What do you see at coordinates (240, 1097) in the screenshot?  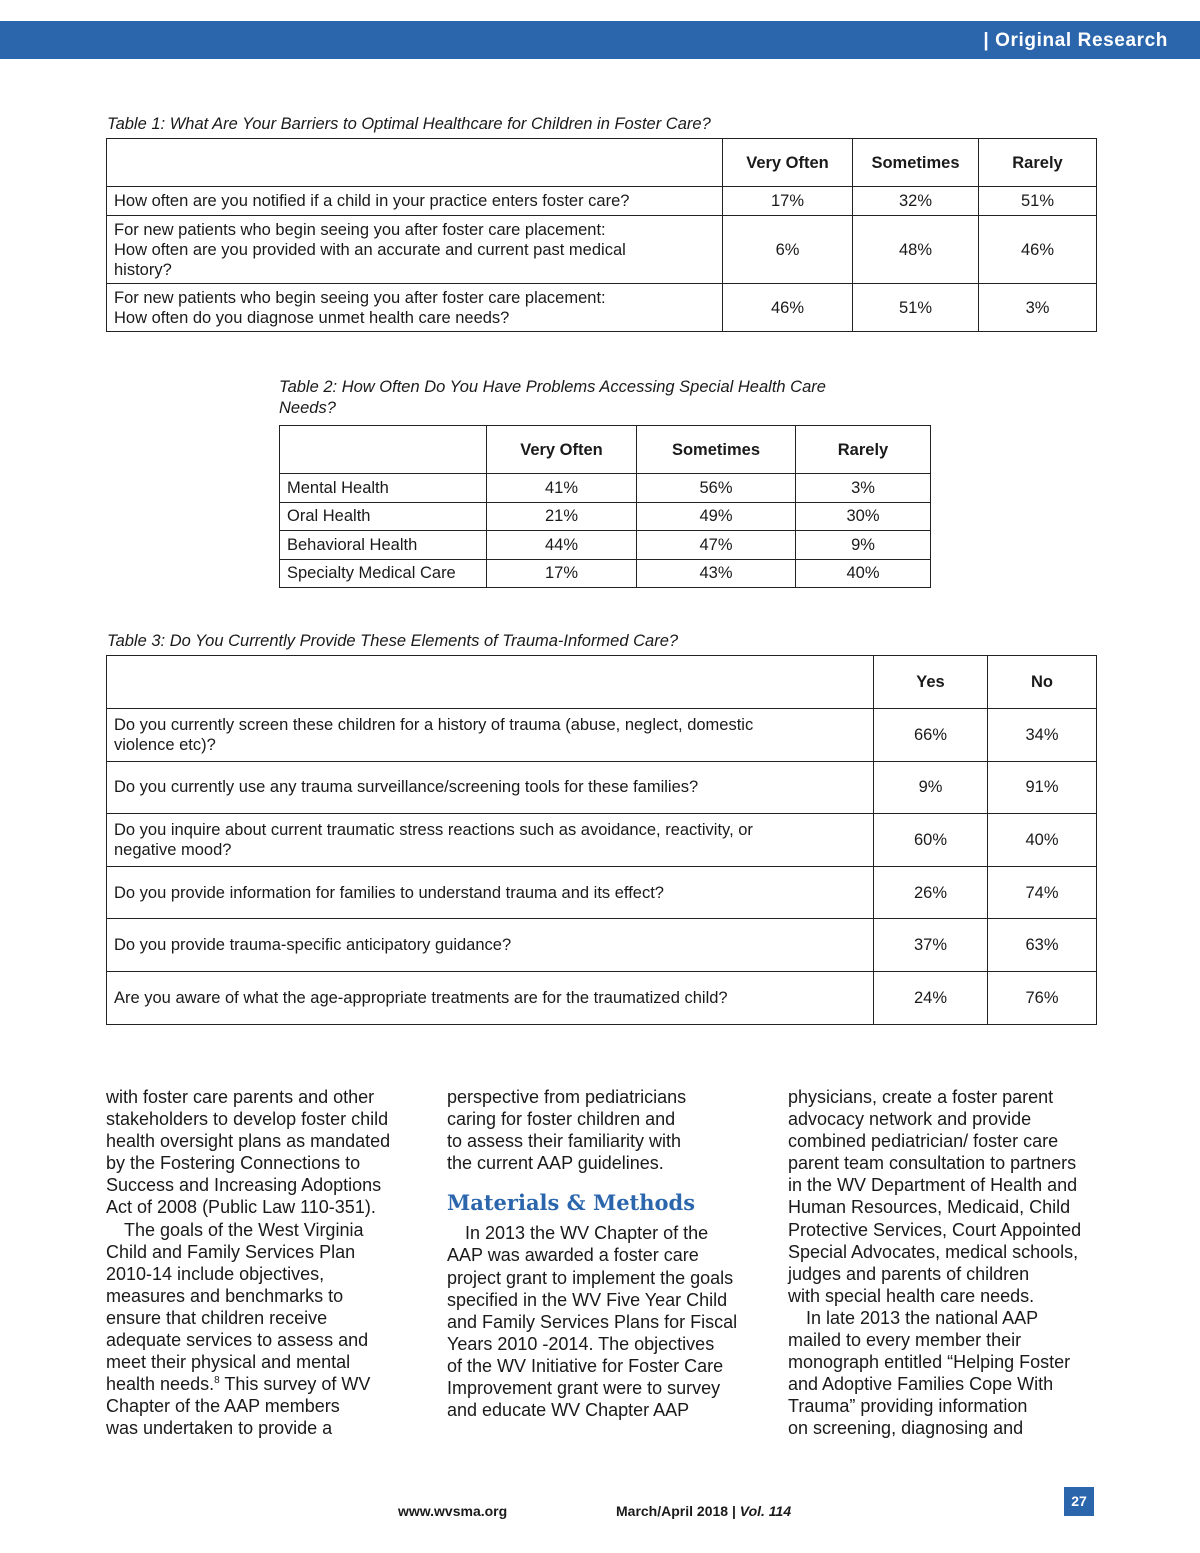 I see `text-line: with foster care parents and other` at bounding box center [240, 1097].